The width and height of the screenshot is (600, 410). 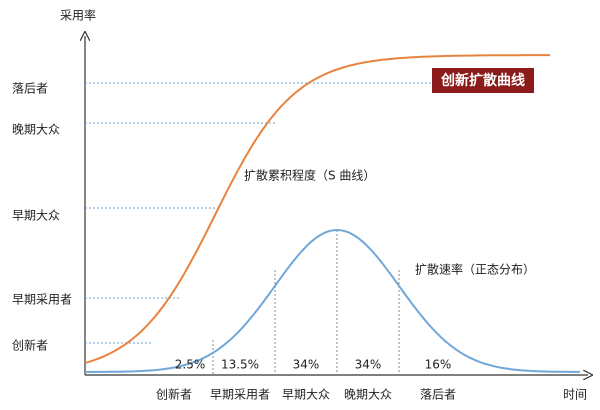 What do you see at coordinates (575, 395) in the screenshot?
I see `x-axis-label: 时间` at bounding box center [575, 395].